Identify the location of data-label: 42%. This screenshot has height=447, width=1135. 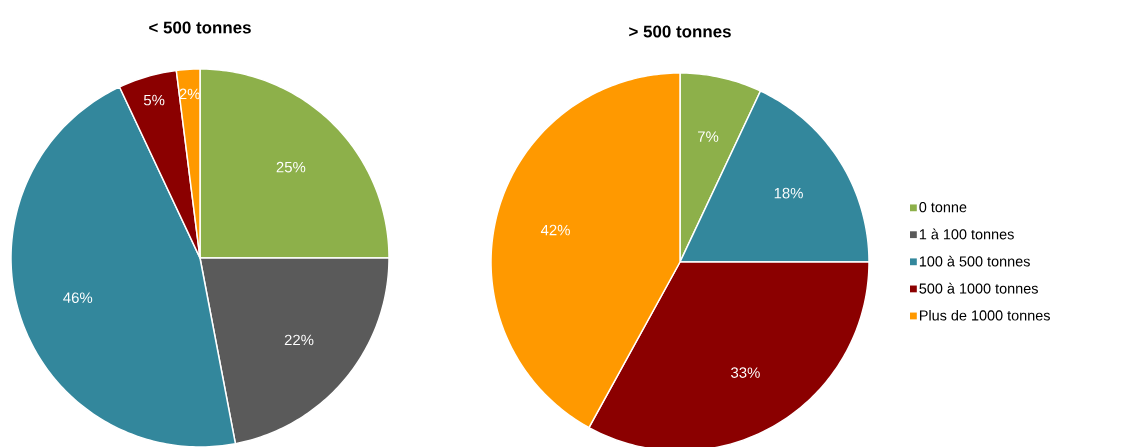
(555, 230).